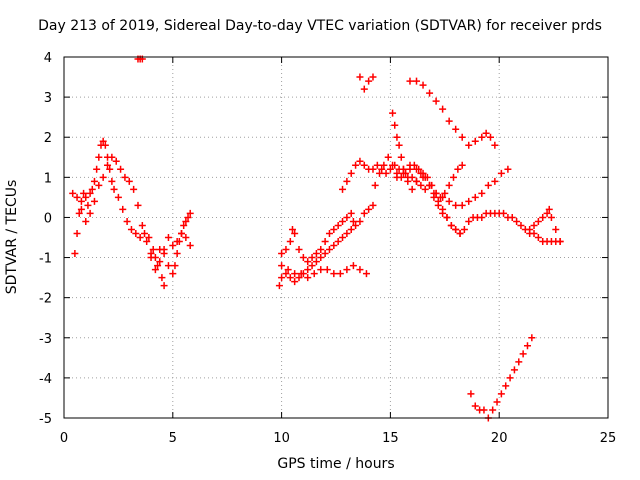 This screenshot has width=640, height=480. What do you see at coordinates (45, 419) in the screenshot?
I see `y-tick-label: -5` at bounding box center [45, 419].